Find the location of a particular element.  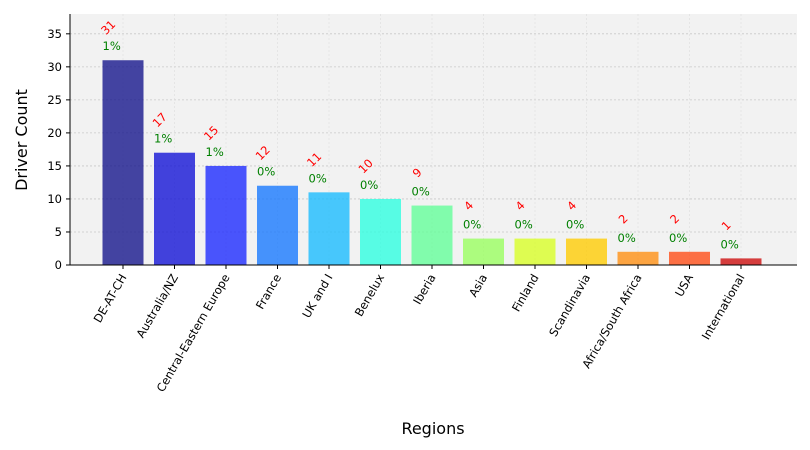

x-tick-label: Australia/NZ is located at coordinates (157, 305).